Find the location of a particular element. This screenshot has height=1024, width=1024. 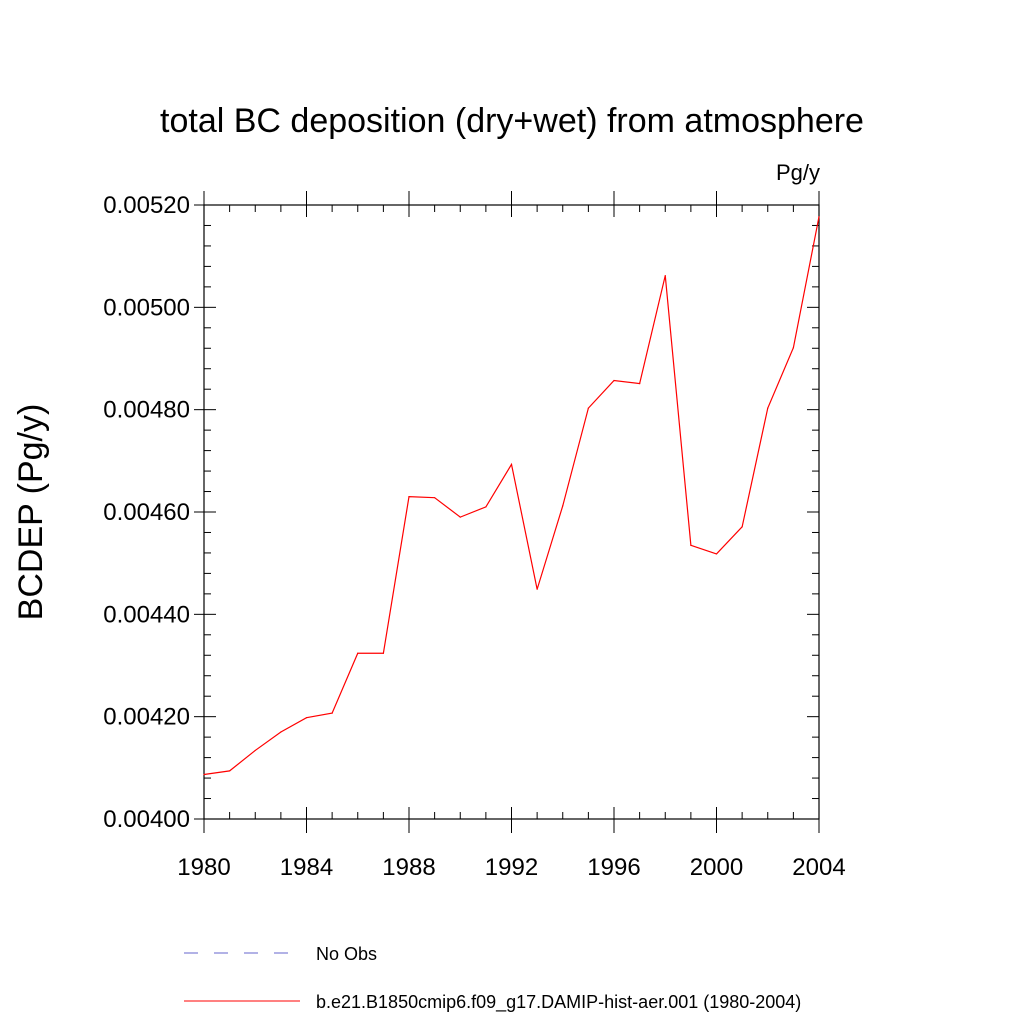

x-tick-label: 1996 is located at coordinates (613, 867).